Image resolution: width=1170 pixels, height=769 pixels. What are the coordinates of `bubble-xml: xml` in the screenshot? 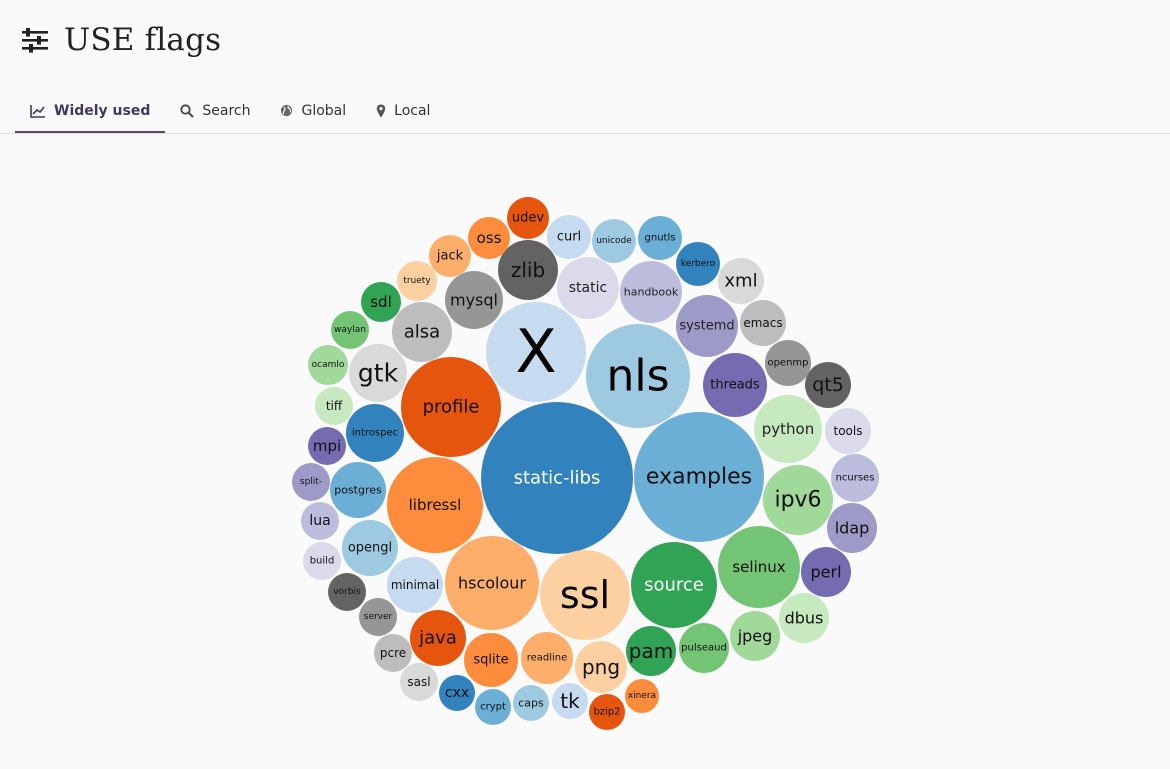 It's located at (741, 281).